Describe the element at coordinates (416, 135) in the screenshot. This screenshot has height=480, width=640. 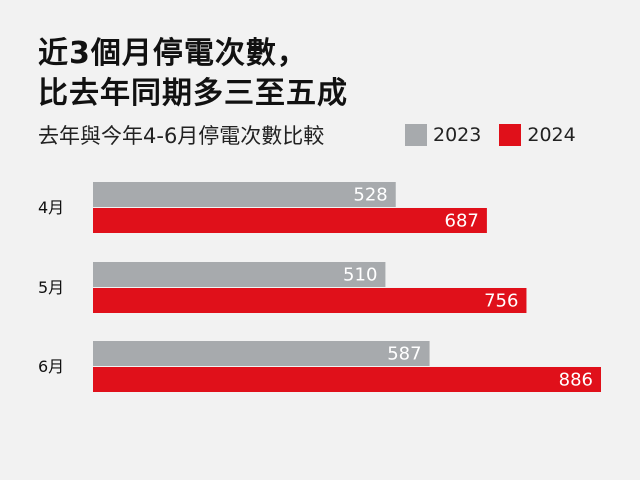
I see `legend-swatch-2023` at that location.